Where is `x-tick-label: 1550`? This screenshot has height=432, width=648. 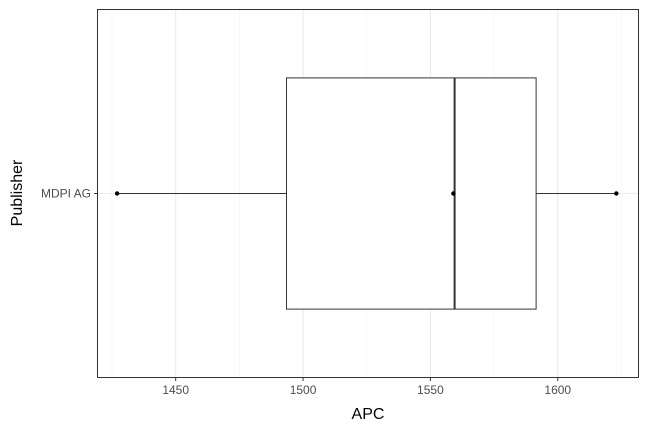
x-tick-label: 1550 is located at coordinates (430, 390).